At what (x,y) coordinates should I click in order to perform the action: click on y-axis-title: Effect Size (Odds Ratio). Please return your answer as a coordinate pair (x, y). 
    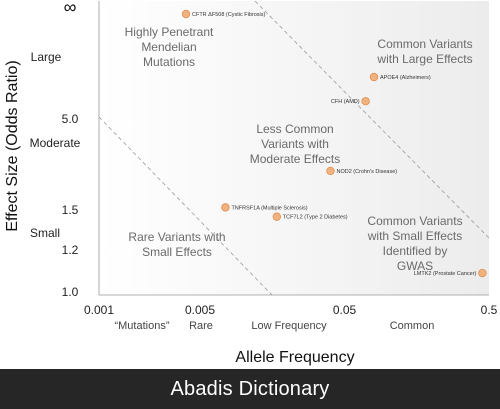
    Looking at the image, I should click on (12, 145).